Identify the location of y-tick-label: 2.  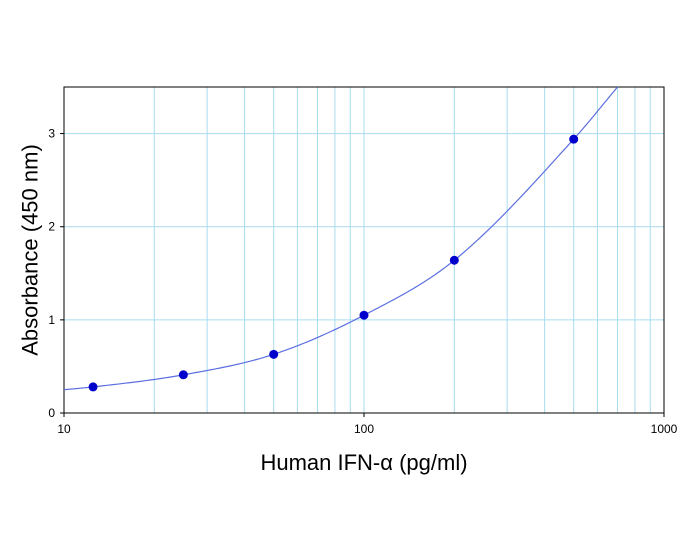
(51, 227).